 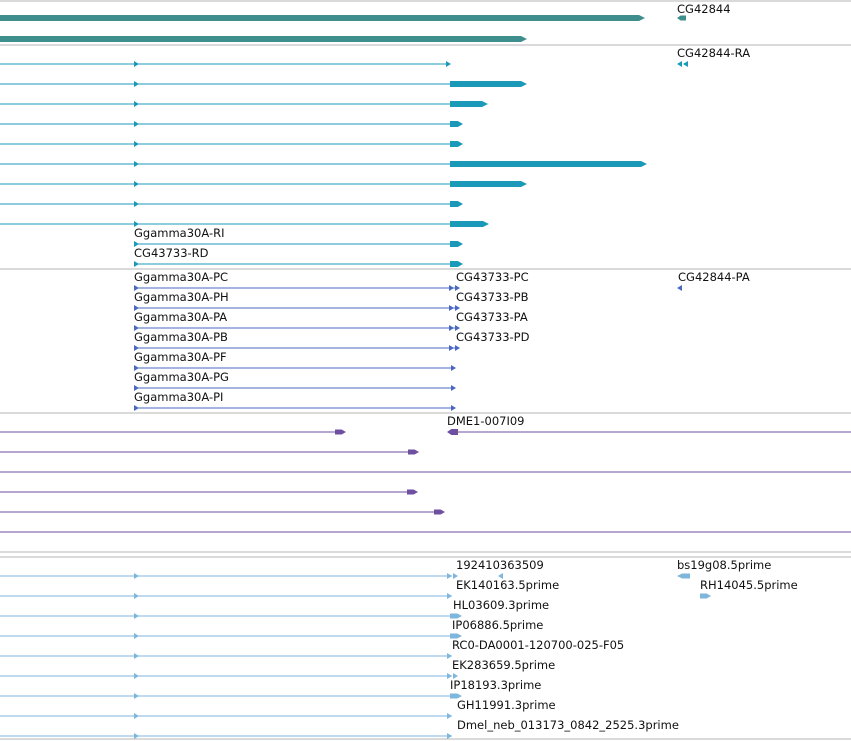 I want to click on est-label: IP06886.5prime, so click(x=497, y=625).